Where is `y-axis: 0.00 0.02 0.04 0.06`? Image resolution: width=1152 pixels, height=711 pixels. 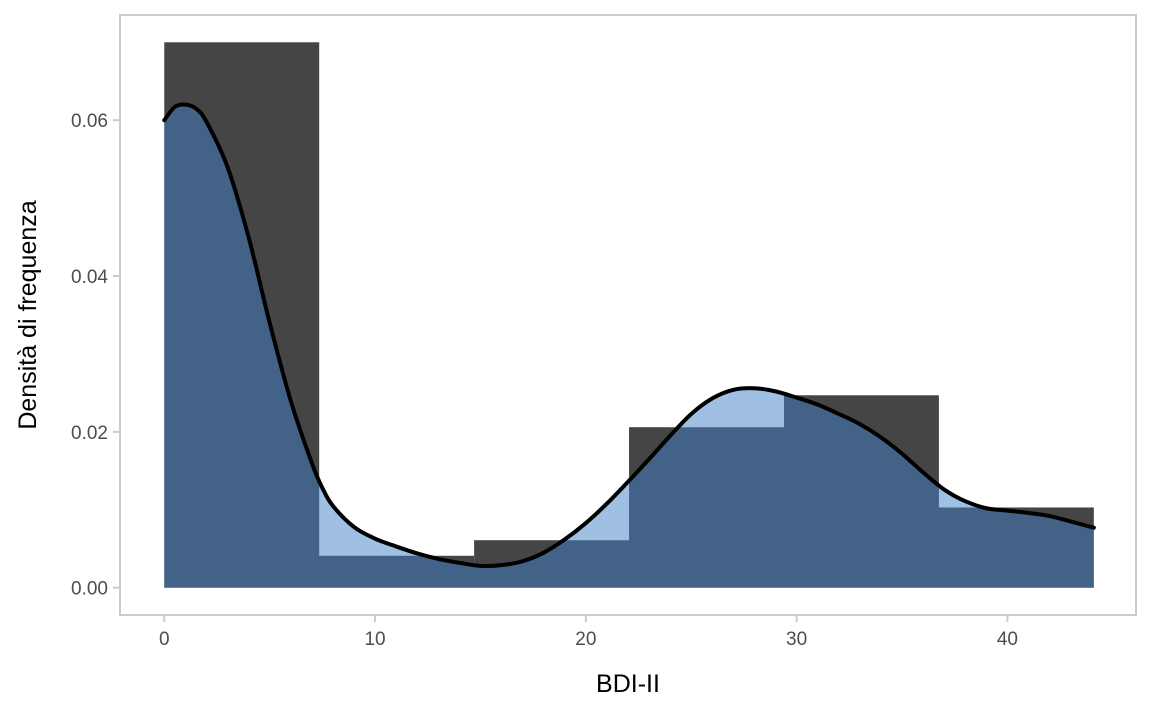 y-axis: 0.00 0.02 0.04 0.06 is located at coordinates (95, 355).